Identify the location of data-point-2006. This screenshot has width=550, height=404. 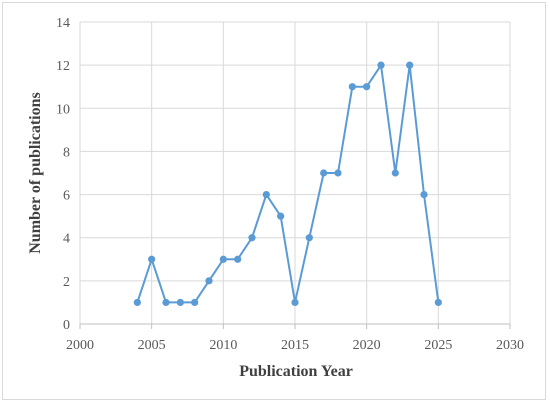
(166, 302).